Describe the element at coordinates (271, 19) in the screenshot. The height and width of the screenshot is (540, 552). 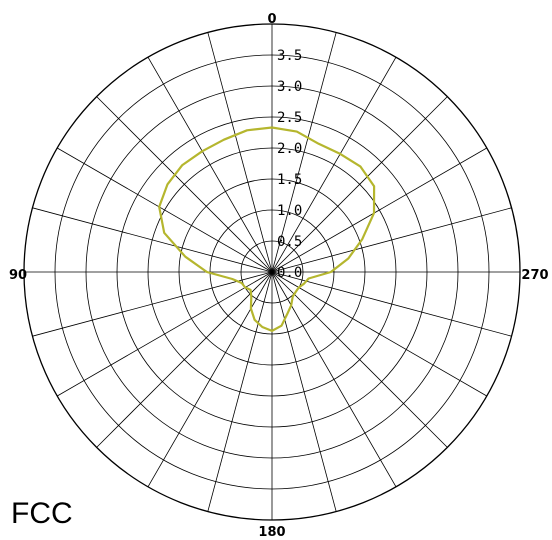
I see `angle-label-0: 0` at that location.